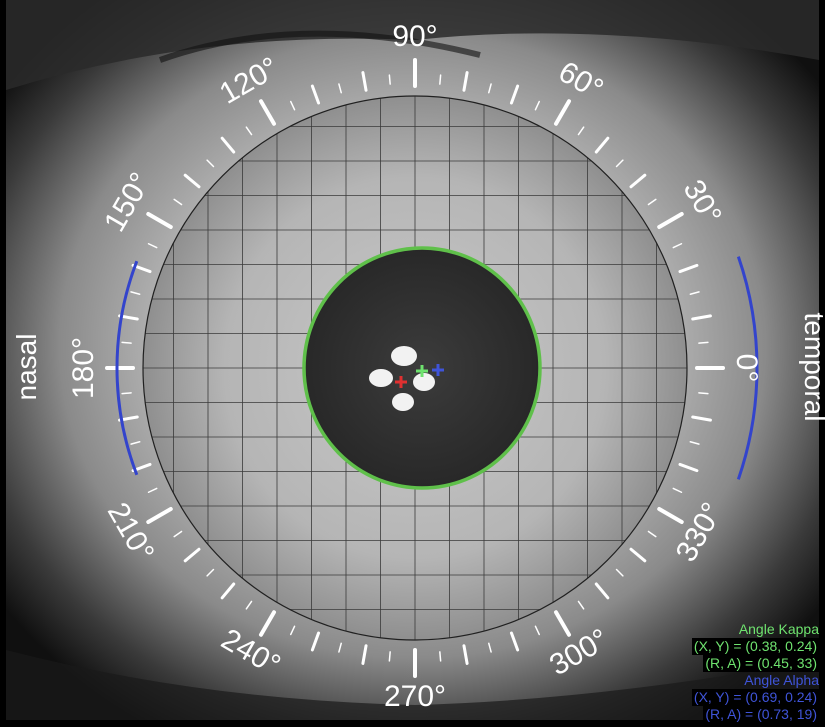  I want to click on alpha-ra: (R, A) = (0.73, 19), so click(761, 714).